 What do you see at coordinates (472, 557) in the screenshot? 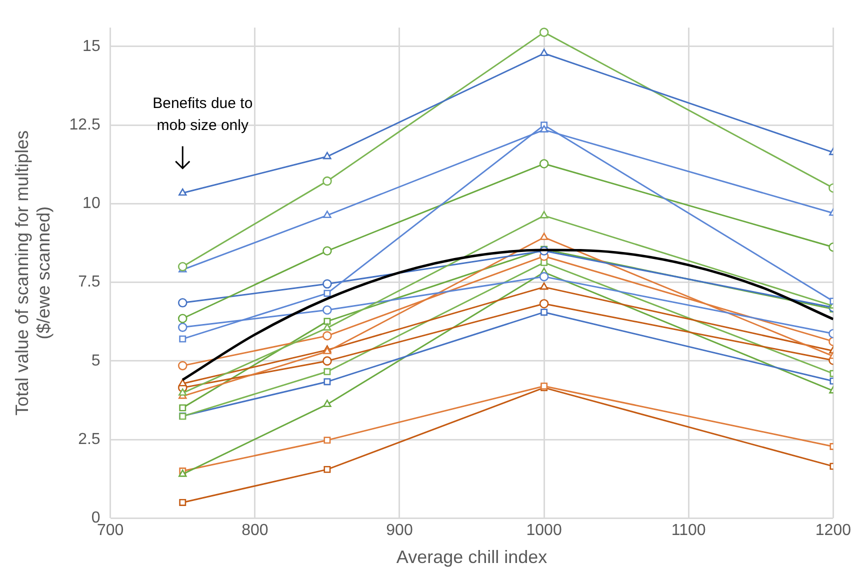
I see `x-axis-title: Average chill index` at bounding box center [472, 557].